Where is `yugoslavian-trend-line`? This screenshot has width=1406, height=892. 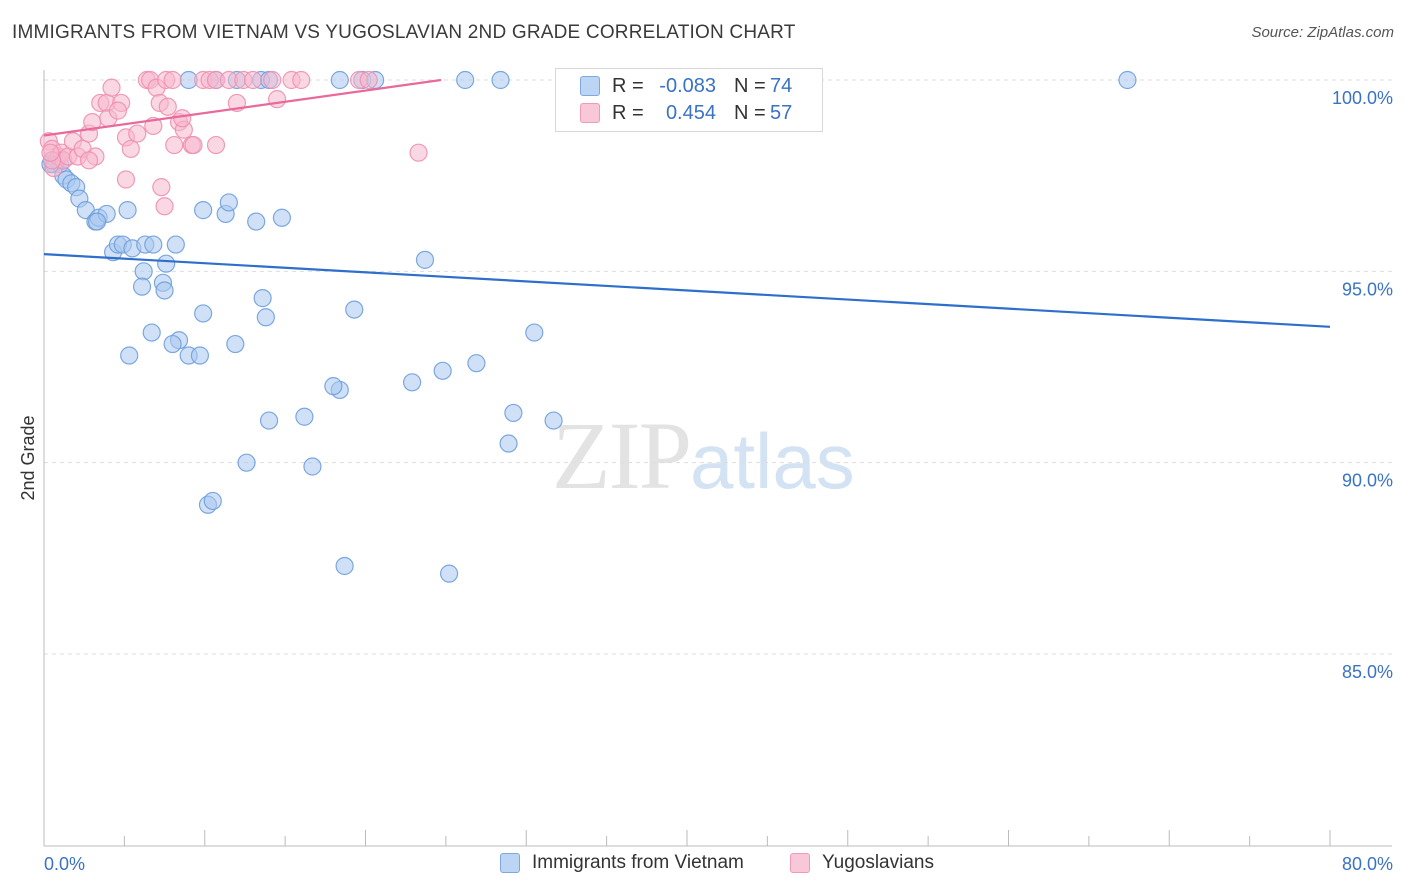
yugoslavian-trend-line is located at coordinates (242, 107).